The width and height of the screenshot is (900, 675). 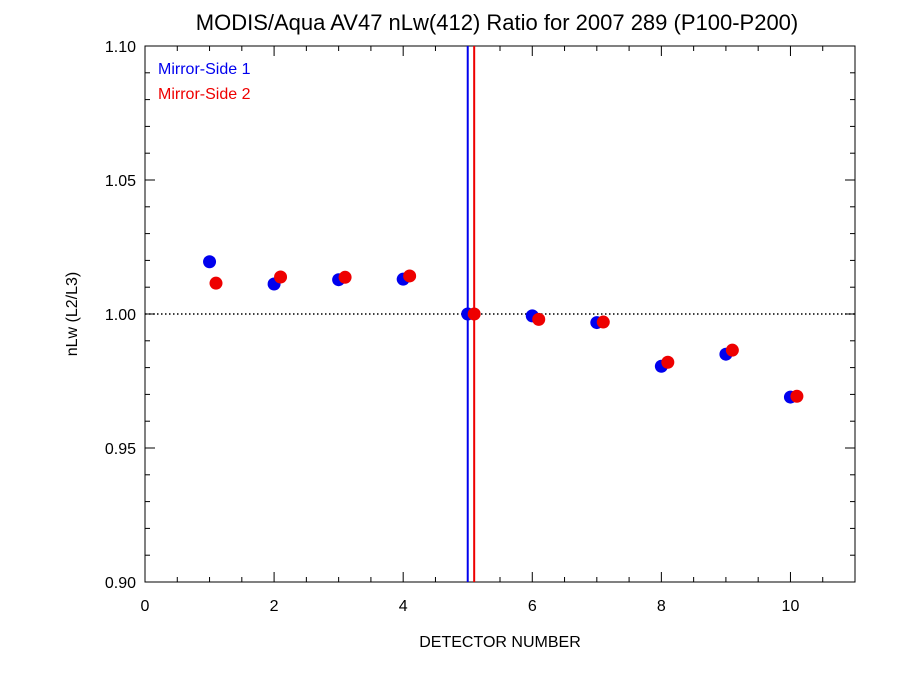 I want to click on x-tick-label: 4, so click(x=403, y=606).